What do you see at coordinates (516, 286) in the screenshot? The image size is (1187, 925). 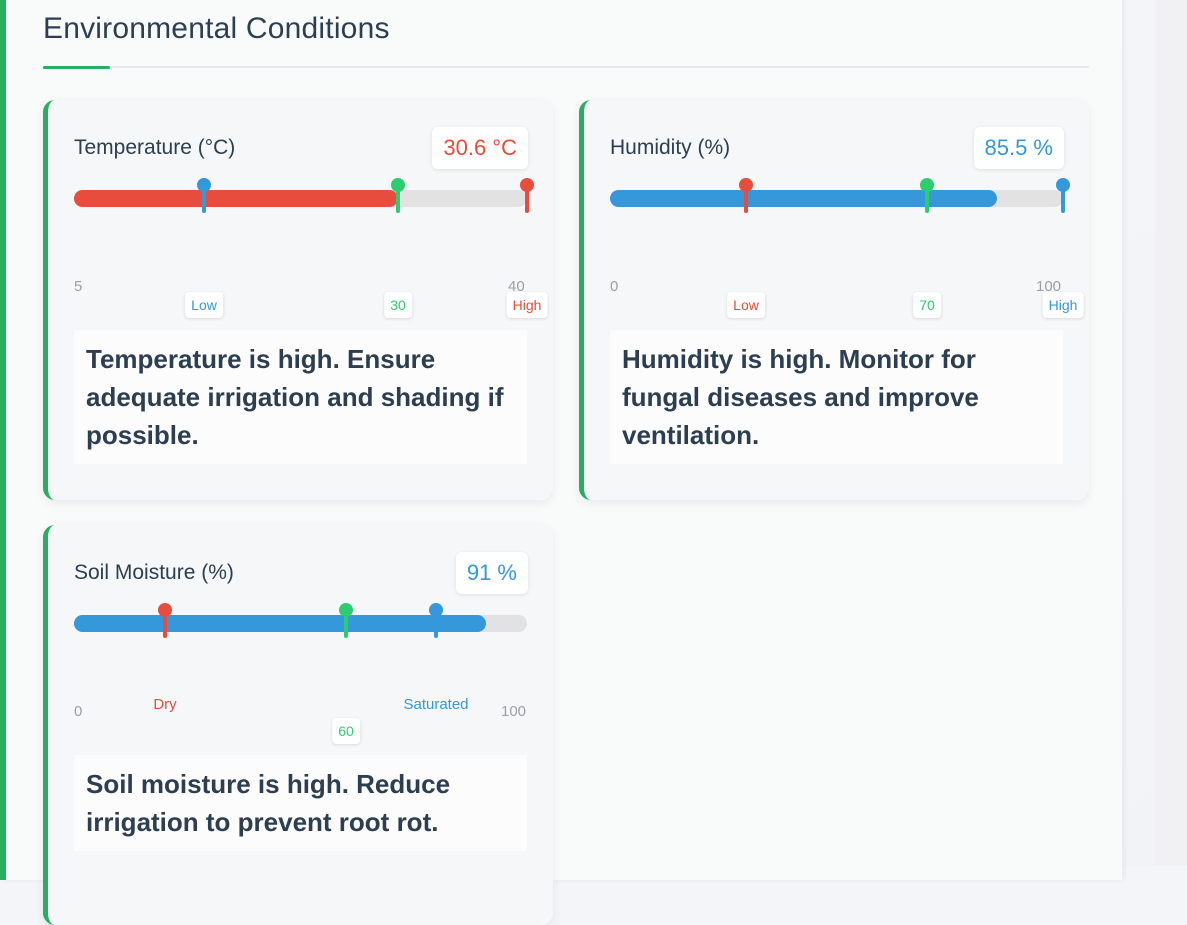 I see `scale-max: 40` at bounding box center [516, 286].